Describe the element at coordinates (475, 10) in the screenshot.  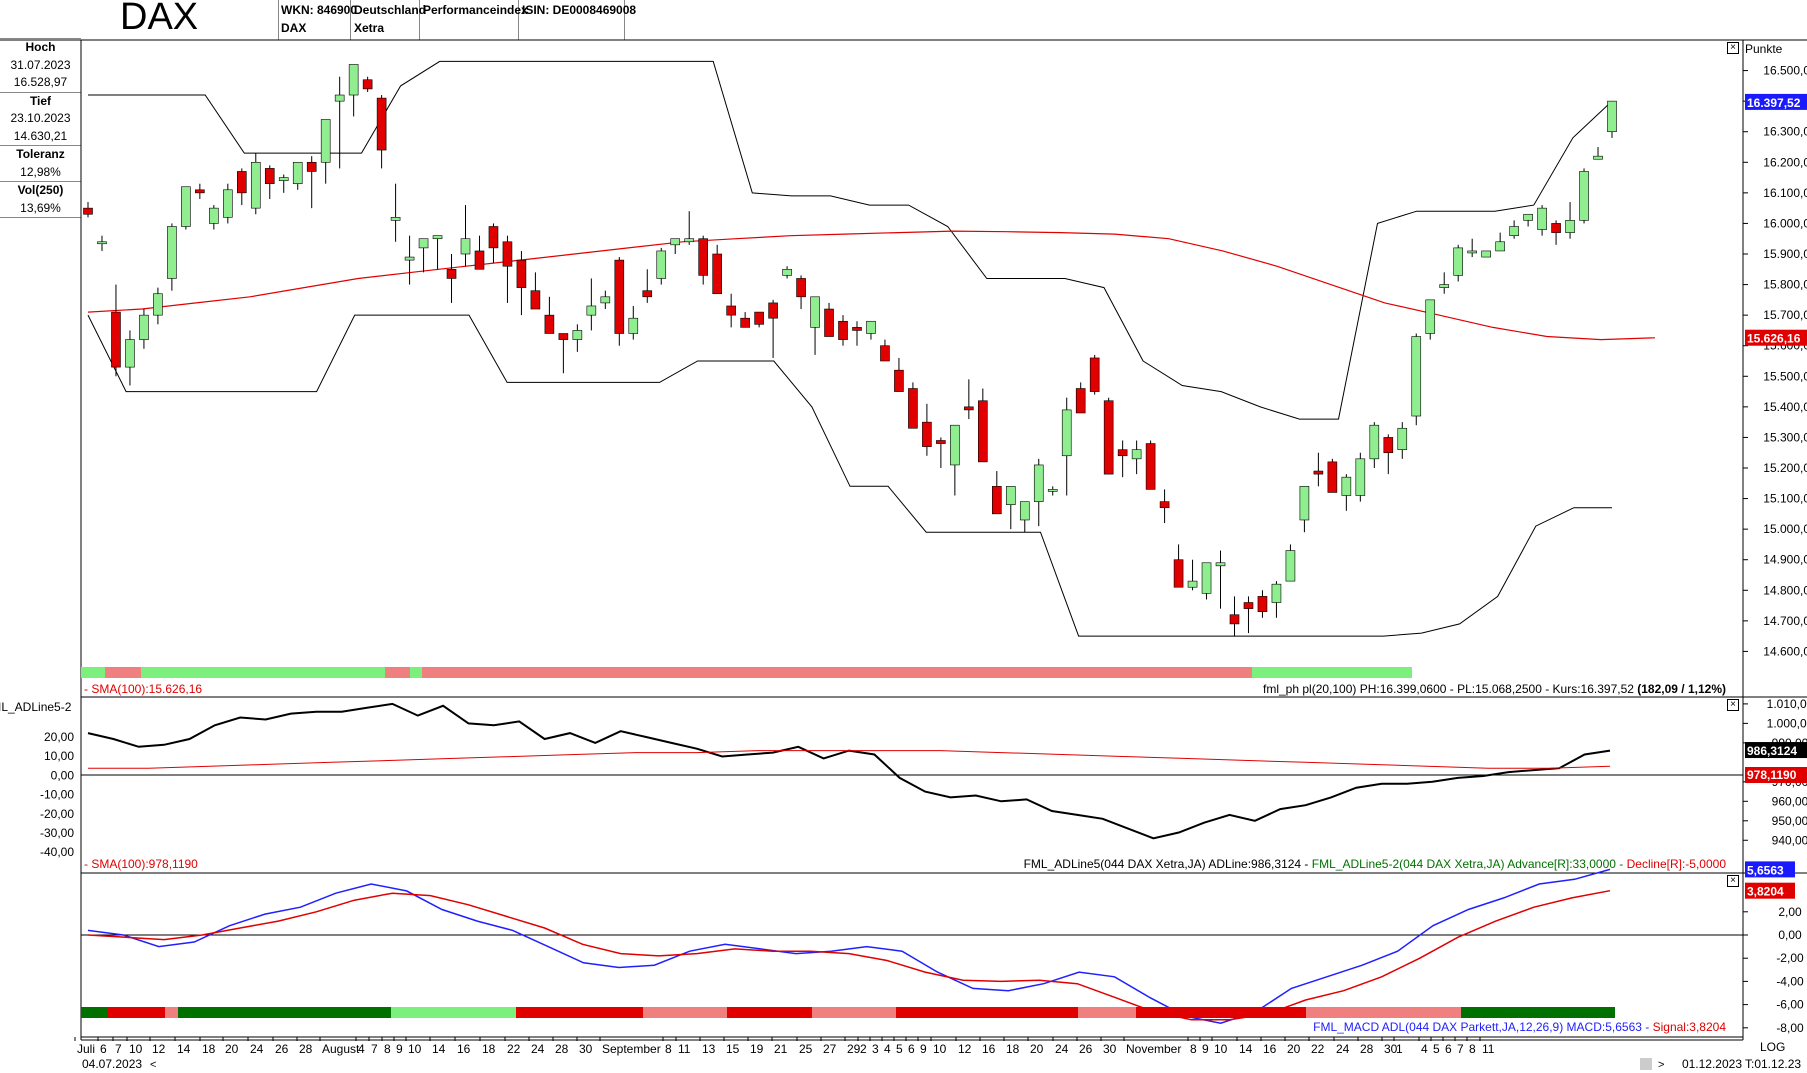
I see `index-type-label: Performanceindex` at that location.